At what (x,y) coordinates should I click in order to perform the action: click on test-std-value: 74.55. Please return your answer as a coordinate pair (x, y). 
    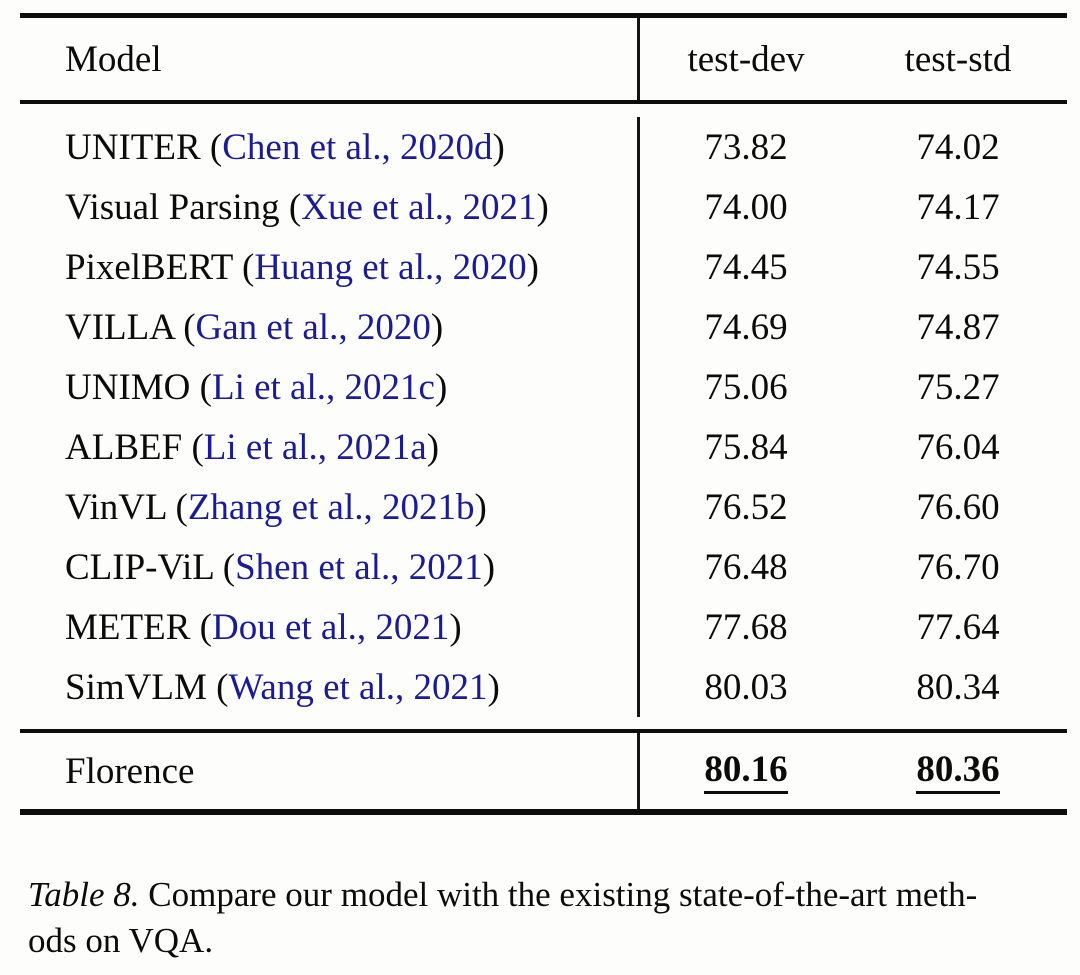
    Looking at the image, I should click on (958, 267).